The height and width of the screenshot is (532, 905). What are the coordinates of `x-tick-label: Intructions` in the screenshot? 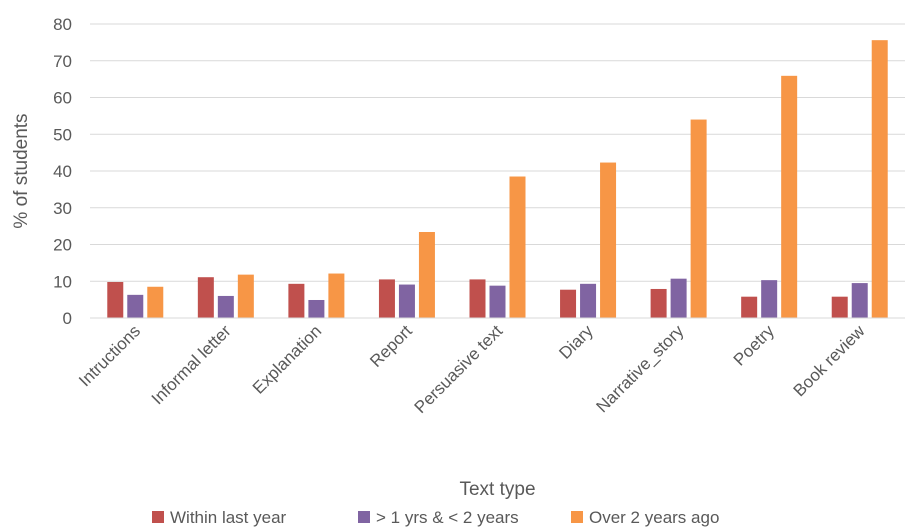 It's located at (109, 355).